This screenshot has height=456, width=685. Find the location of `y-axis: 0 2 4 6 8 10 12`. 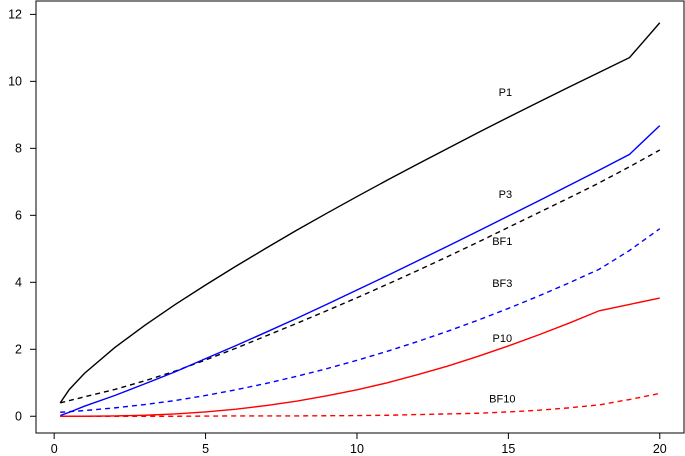

y-axis: 0 2 4 6 8 10 12 is located at coordinates (22, 215).